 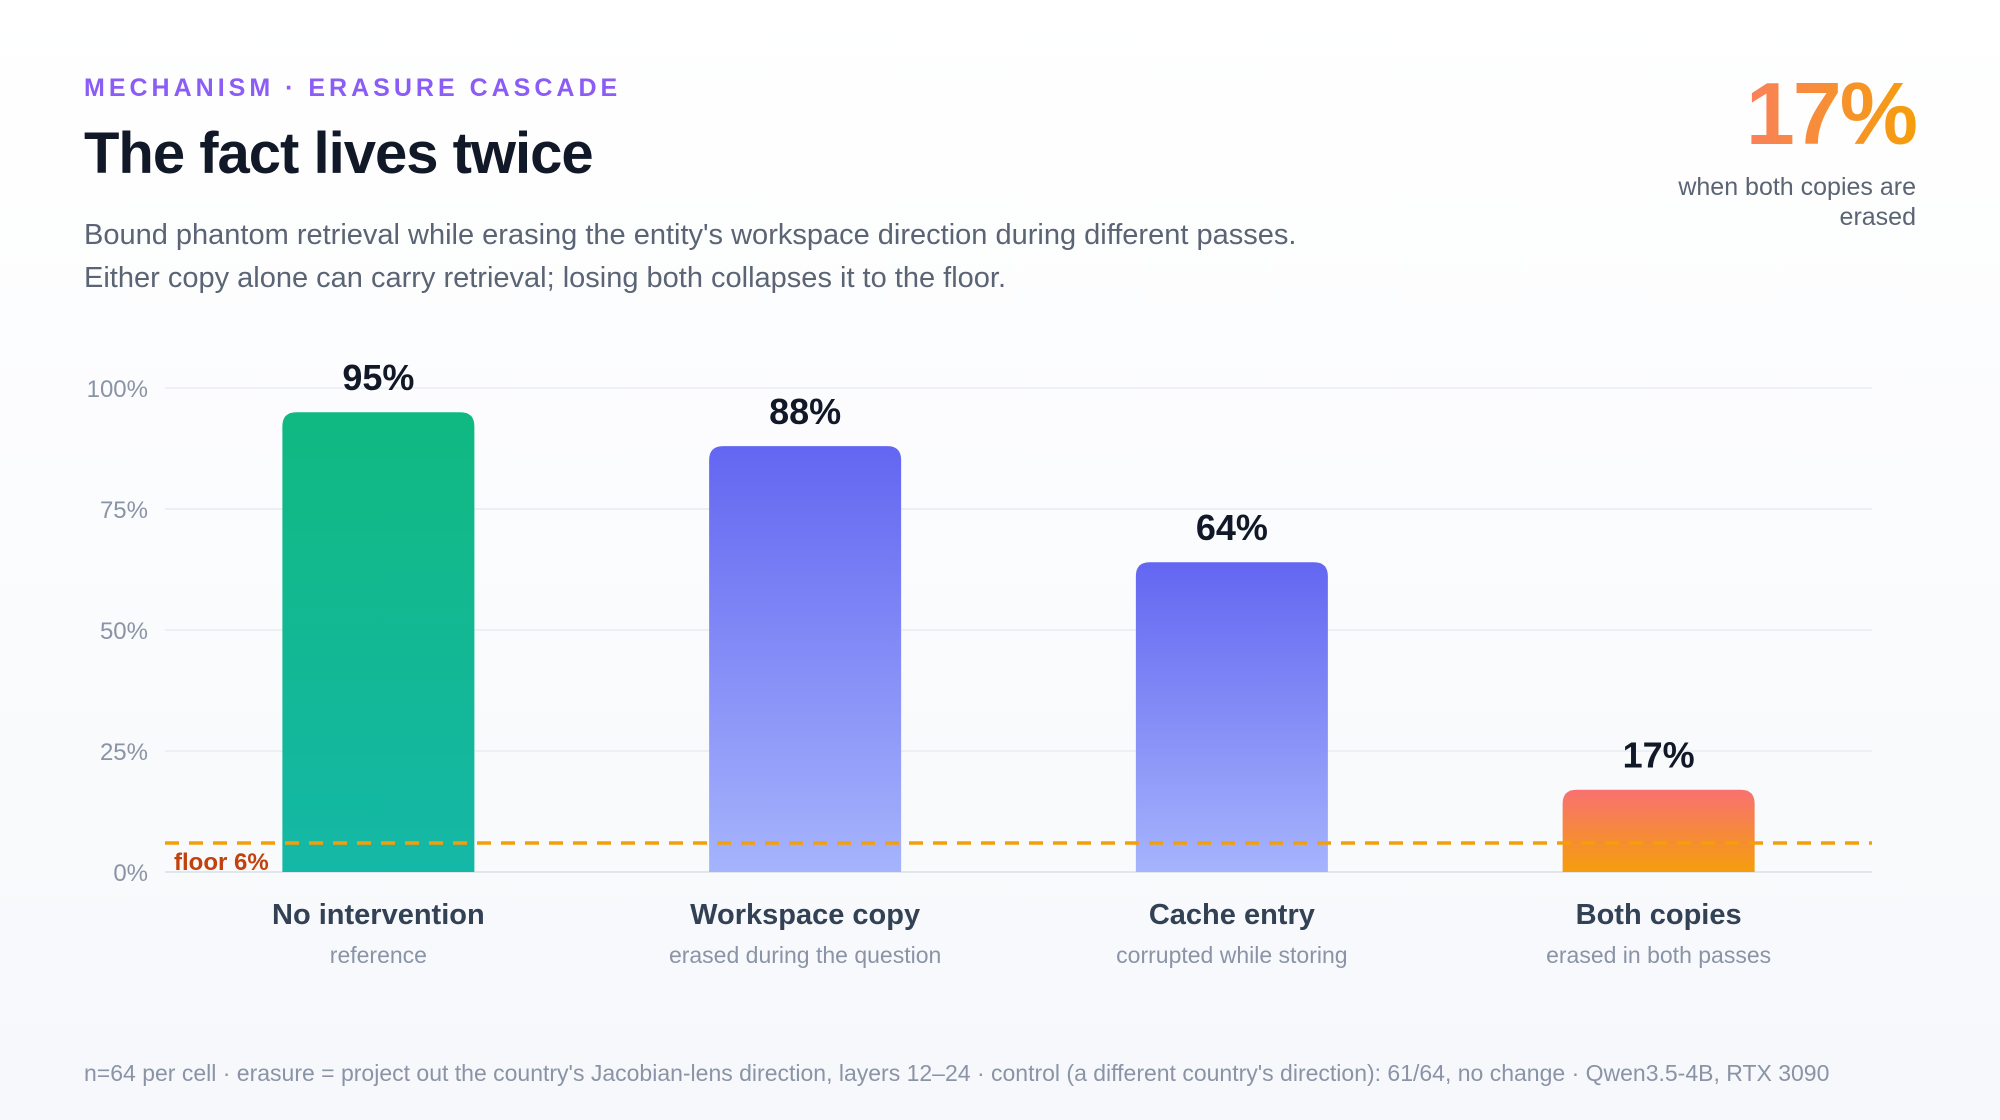 What do you see at coordinates (339, 153) in the screenshot?
I see `page-title: The fact lives twice` at bounding box center [339, 153].